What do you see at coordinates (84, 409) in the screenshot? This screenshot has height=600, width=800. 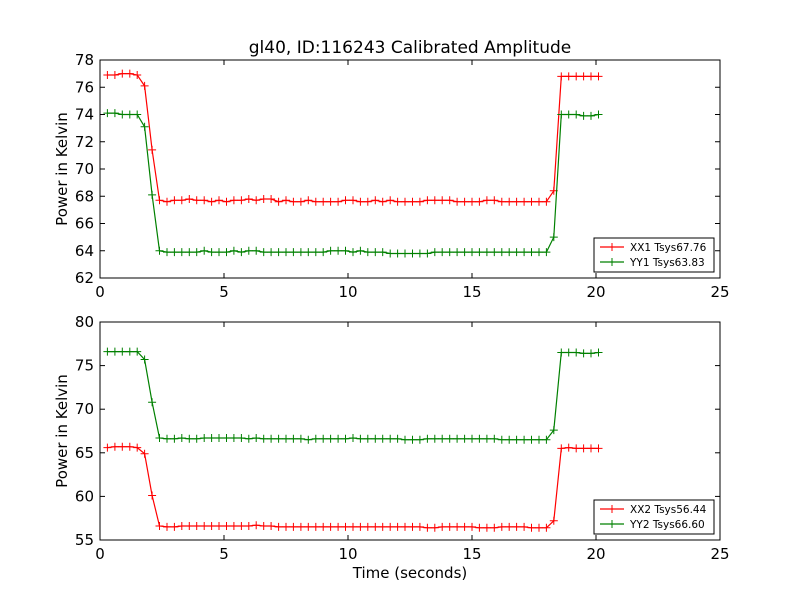 I see `y-tick-label: 70` at bounding box center [84, 409].